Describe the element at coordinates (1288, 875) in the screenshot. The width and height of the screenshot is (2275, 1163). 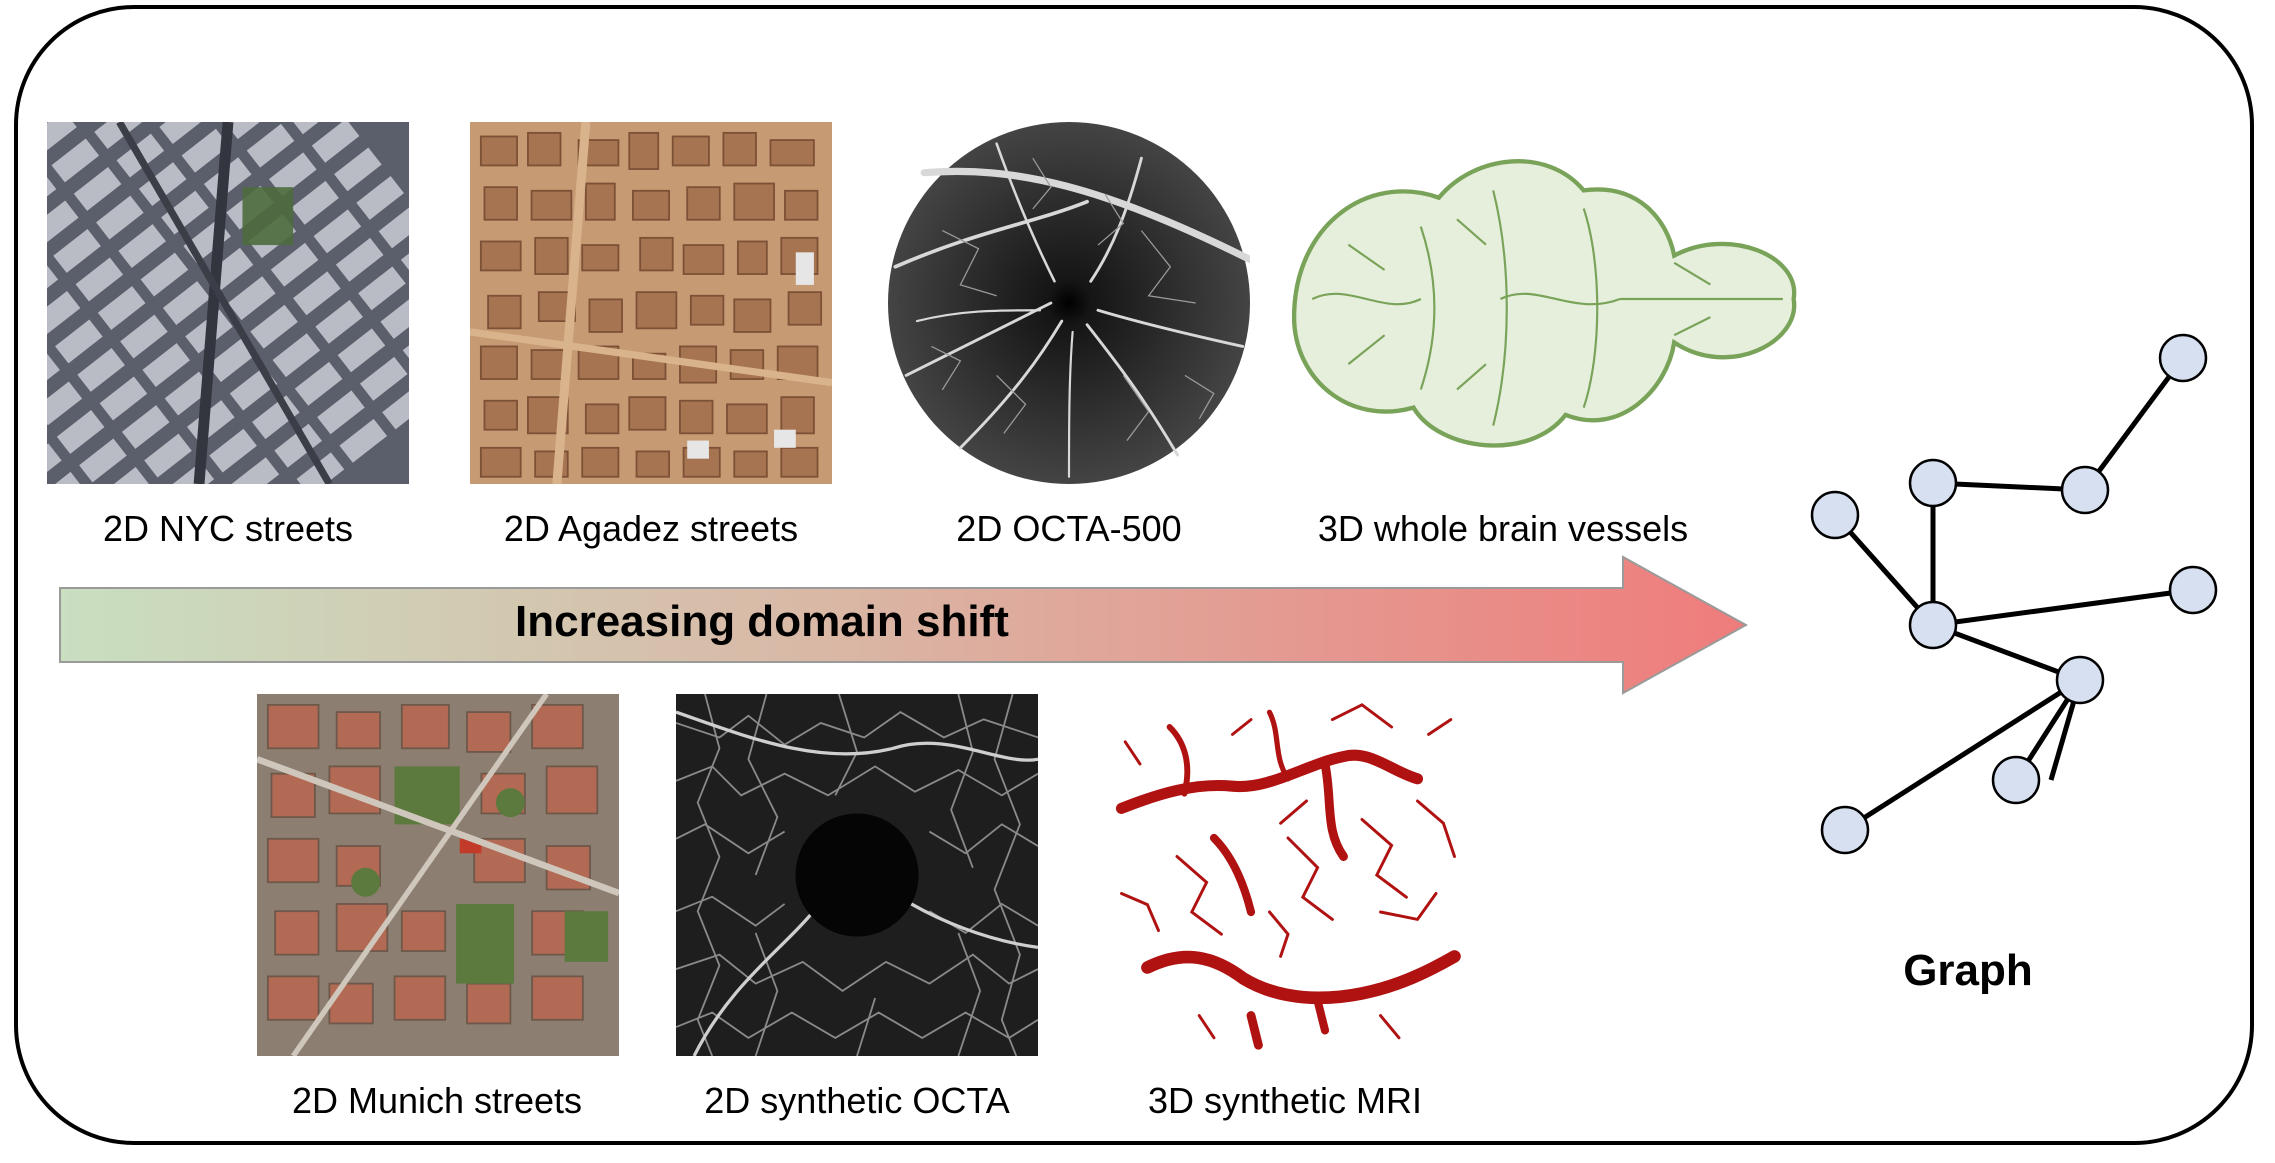
I see `synthetic-mri-vessels-image` at that location.